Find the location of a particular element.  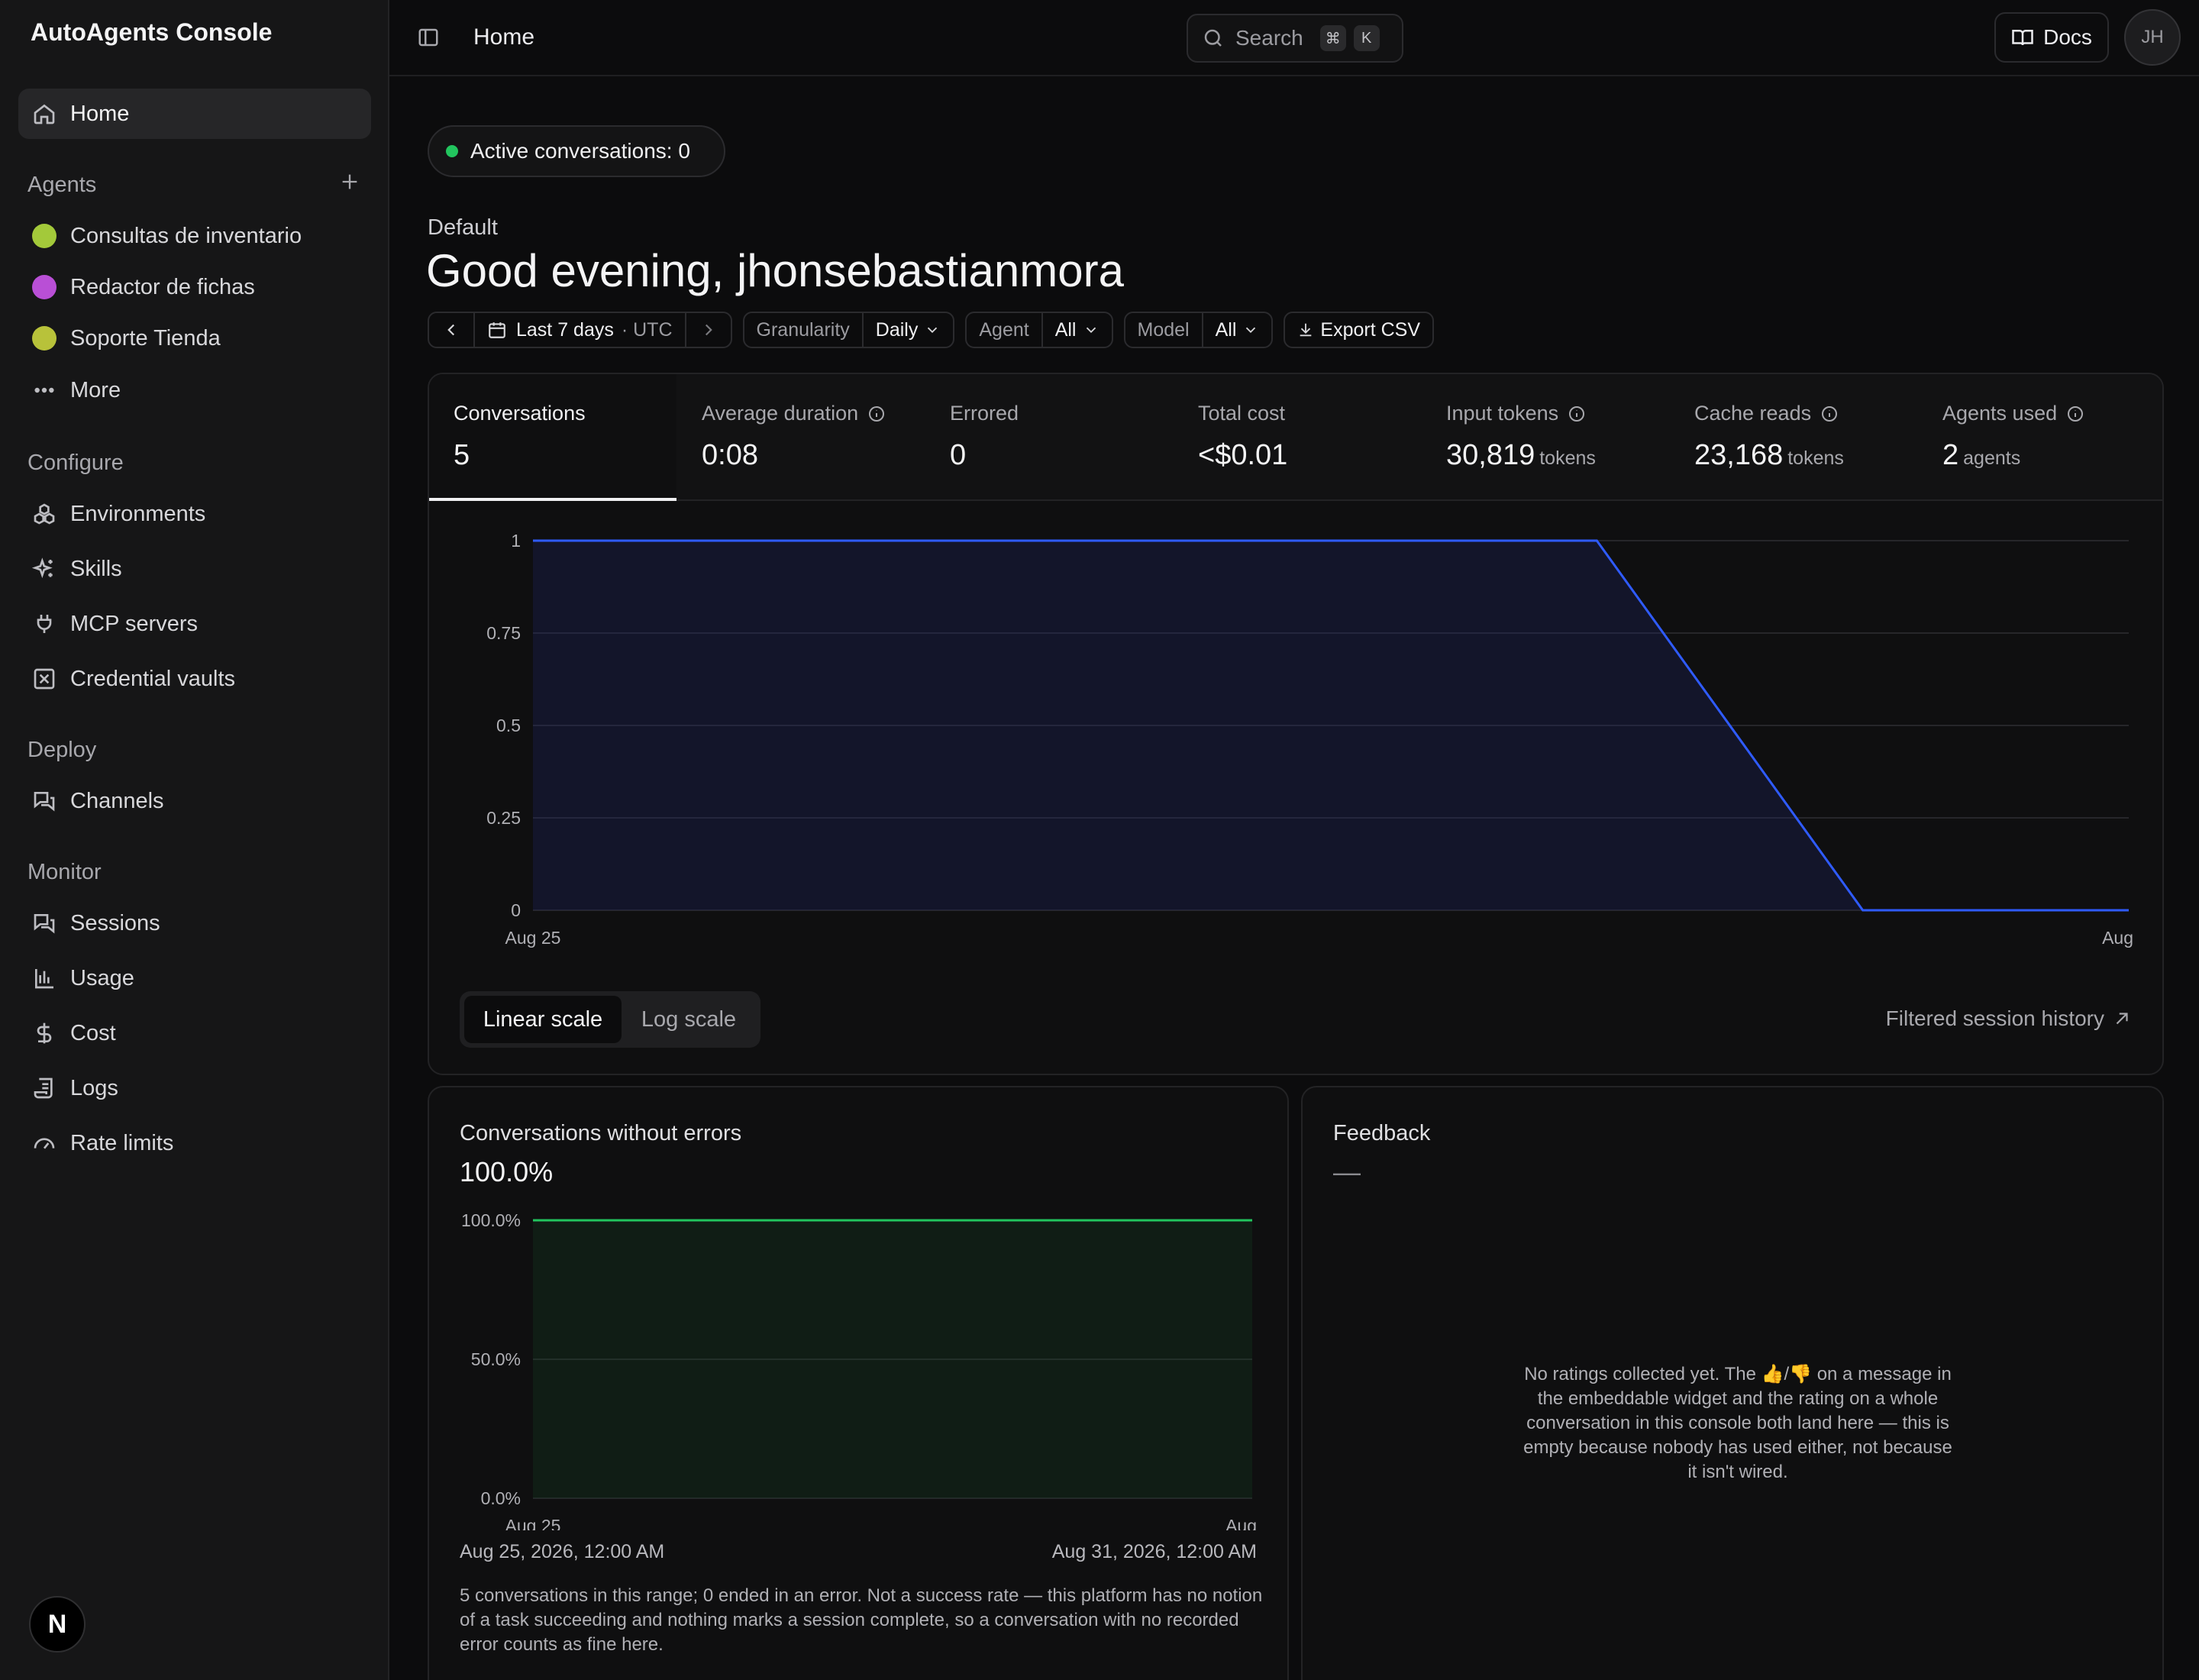

x-tick-label: Aug is located at coordinates (2117, 938).